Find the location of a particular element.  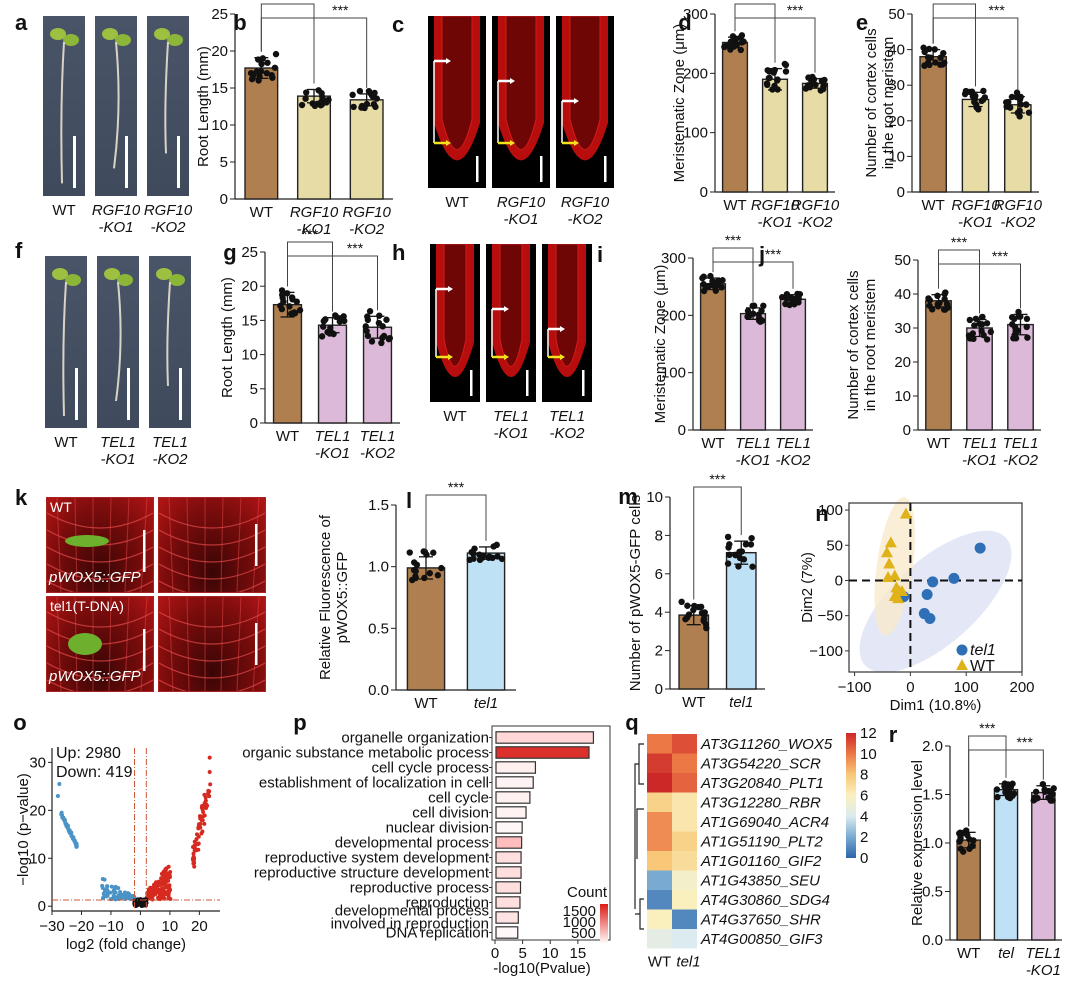

go-term-label: developmental process is located at coordinates (412, 911).